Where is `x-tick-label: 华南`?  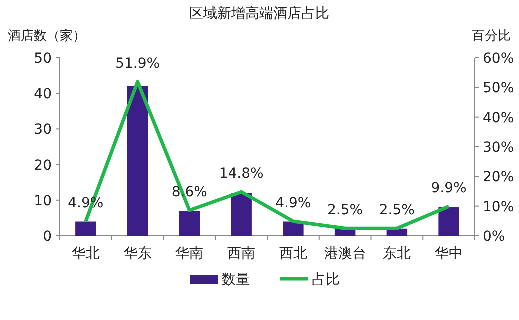 x-tick-label: 华南 is located at coordinates (190, 254).